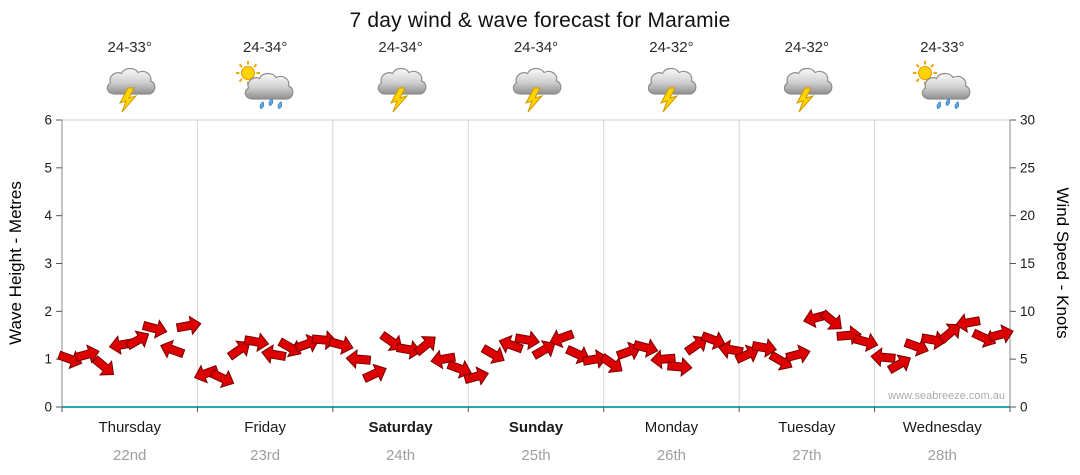  What do you see at coordinates (942, 455) in the screenshot?
I see `day-date-label: 28th` at bounding box center [942, 455].